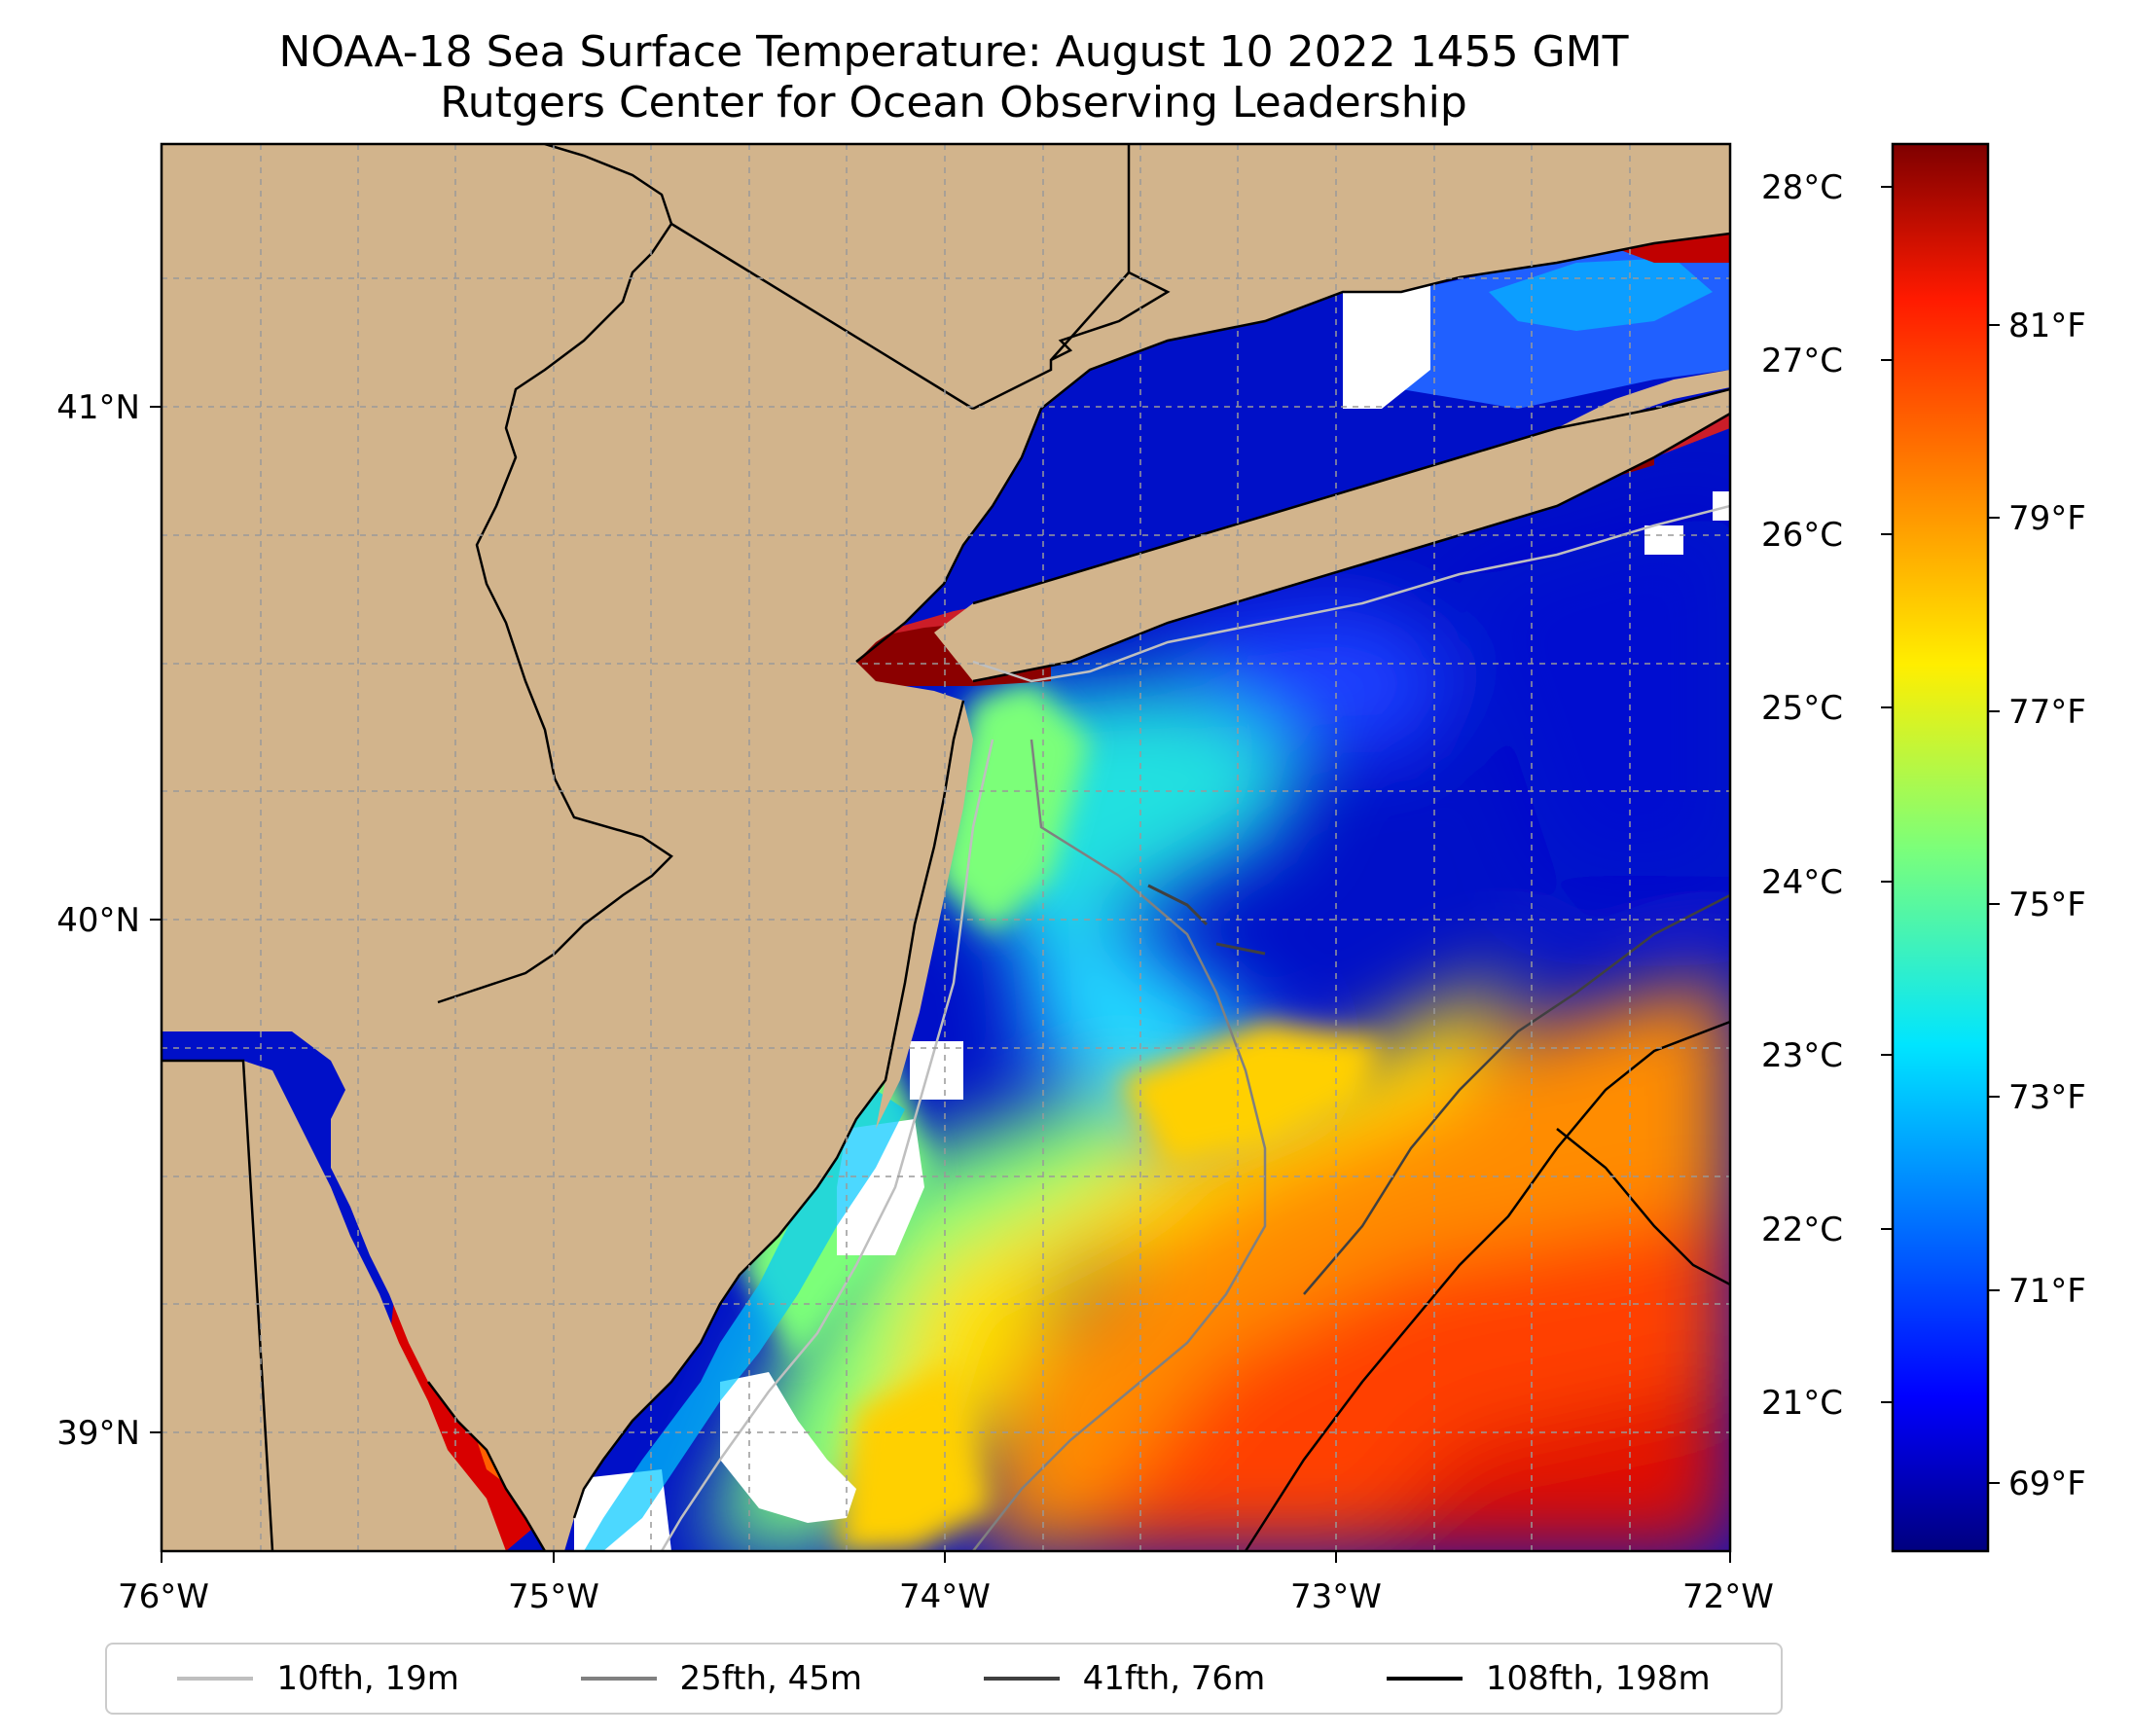 The height and width of the screenshot is (1736, 2132). I want to click on celsius-tick-label: 26°C, so click(1802, 536).